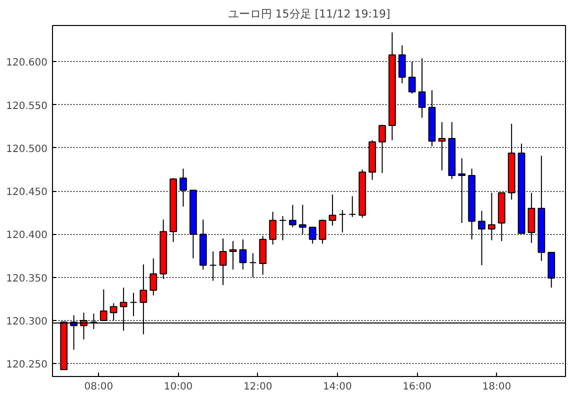  I want to click on y-tick-label: 120.350, so click(27, 278).